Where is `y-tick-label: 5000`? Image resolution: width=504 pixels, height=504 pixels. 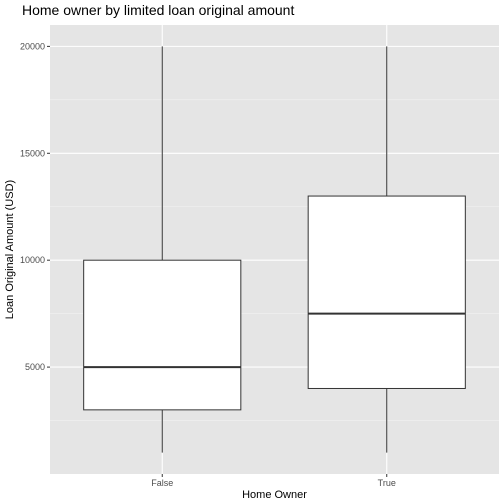 y-tick-label: 5000 is located at coordinates (35, 367).